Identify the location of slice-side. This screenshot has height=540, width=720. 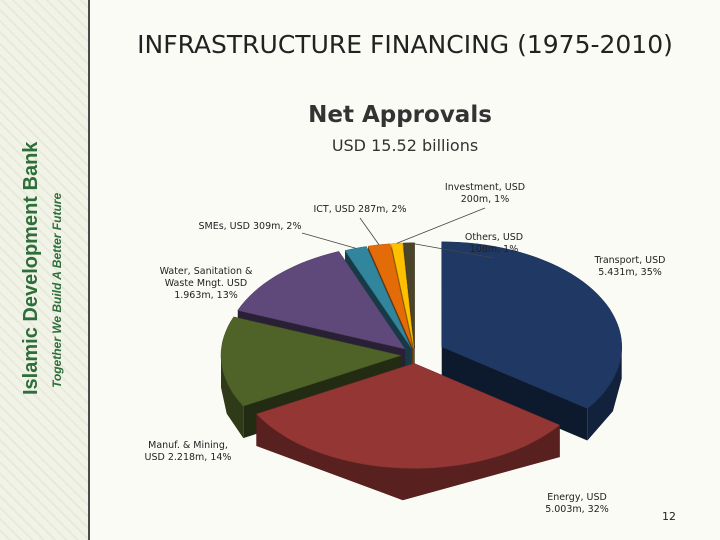
(514, 393).